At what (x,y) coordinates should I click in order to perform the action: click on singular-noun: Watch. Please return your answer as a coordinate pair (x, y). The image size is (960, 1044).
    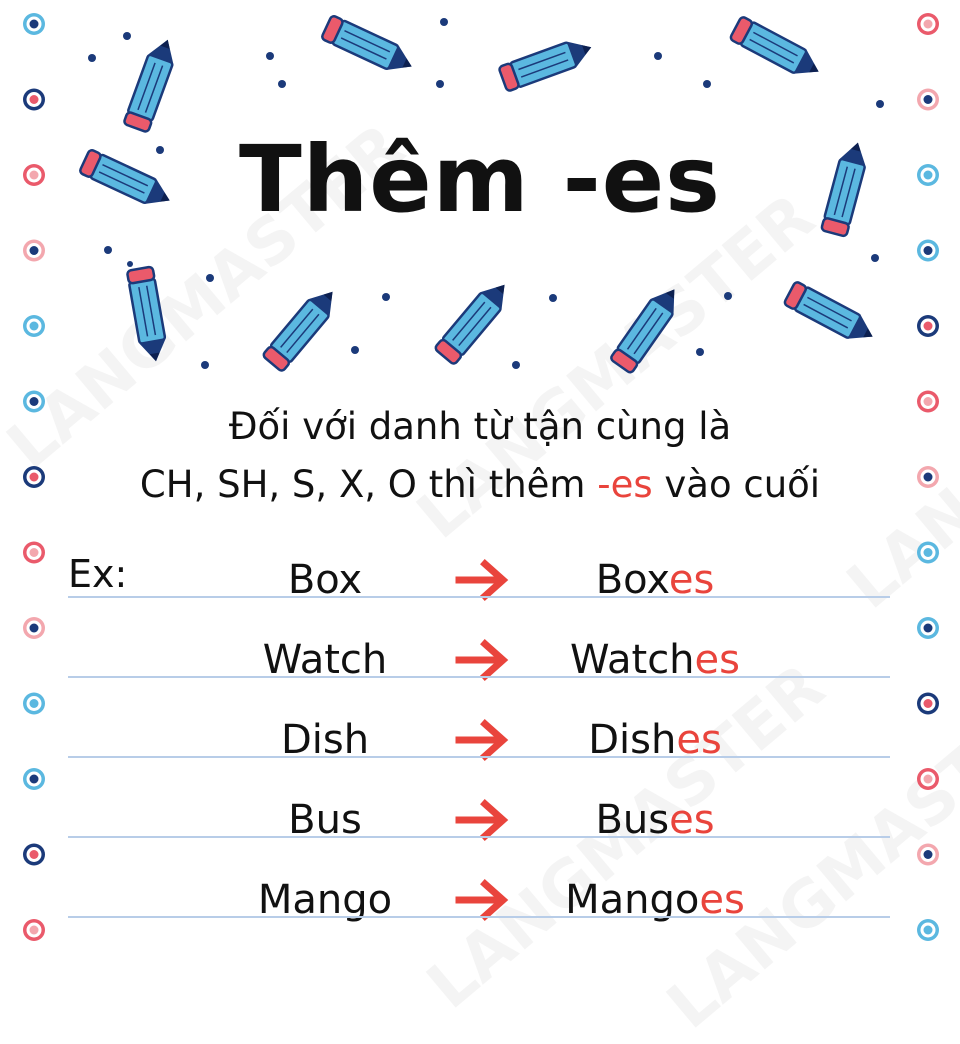
    Looking at the image, I should click on (325, 660).